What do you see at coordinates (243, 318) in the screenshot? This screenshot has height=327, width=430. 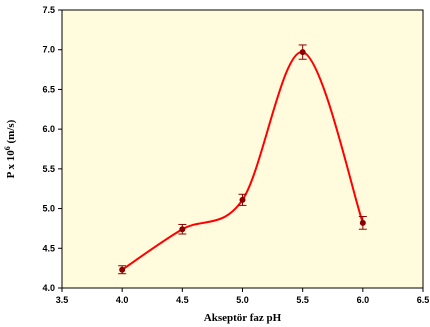 I see `x-axis-title: Akseptör faz pH` at bounding box center [243, 318].